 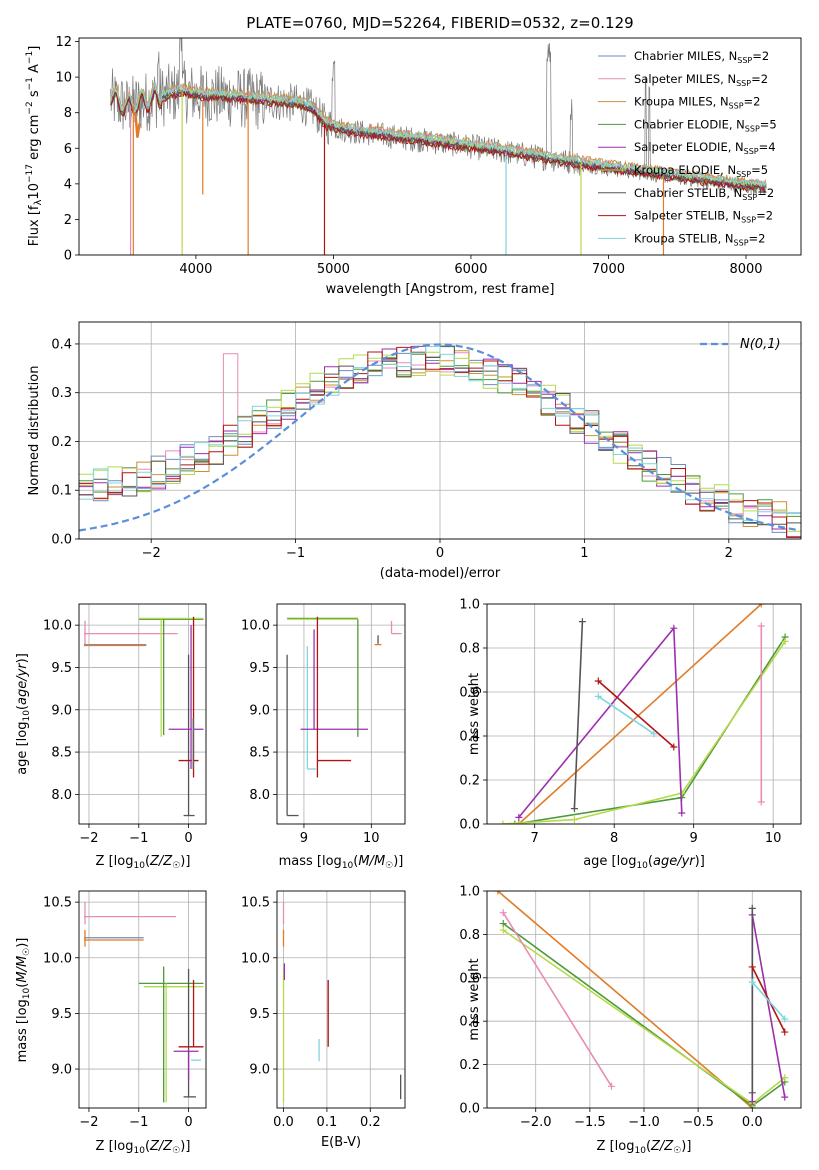 What do you see at coordinates (440, 573) in the screenshot?
I see `x-axis-label: (data-model)/error` at bounding box center [440, 573].